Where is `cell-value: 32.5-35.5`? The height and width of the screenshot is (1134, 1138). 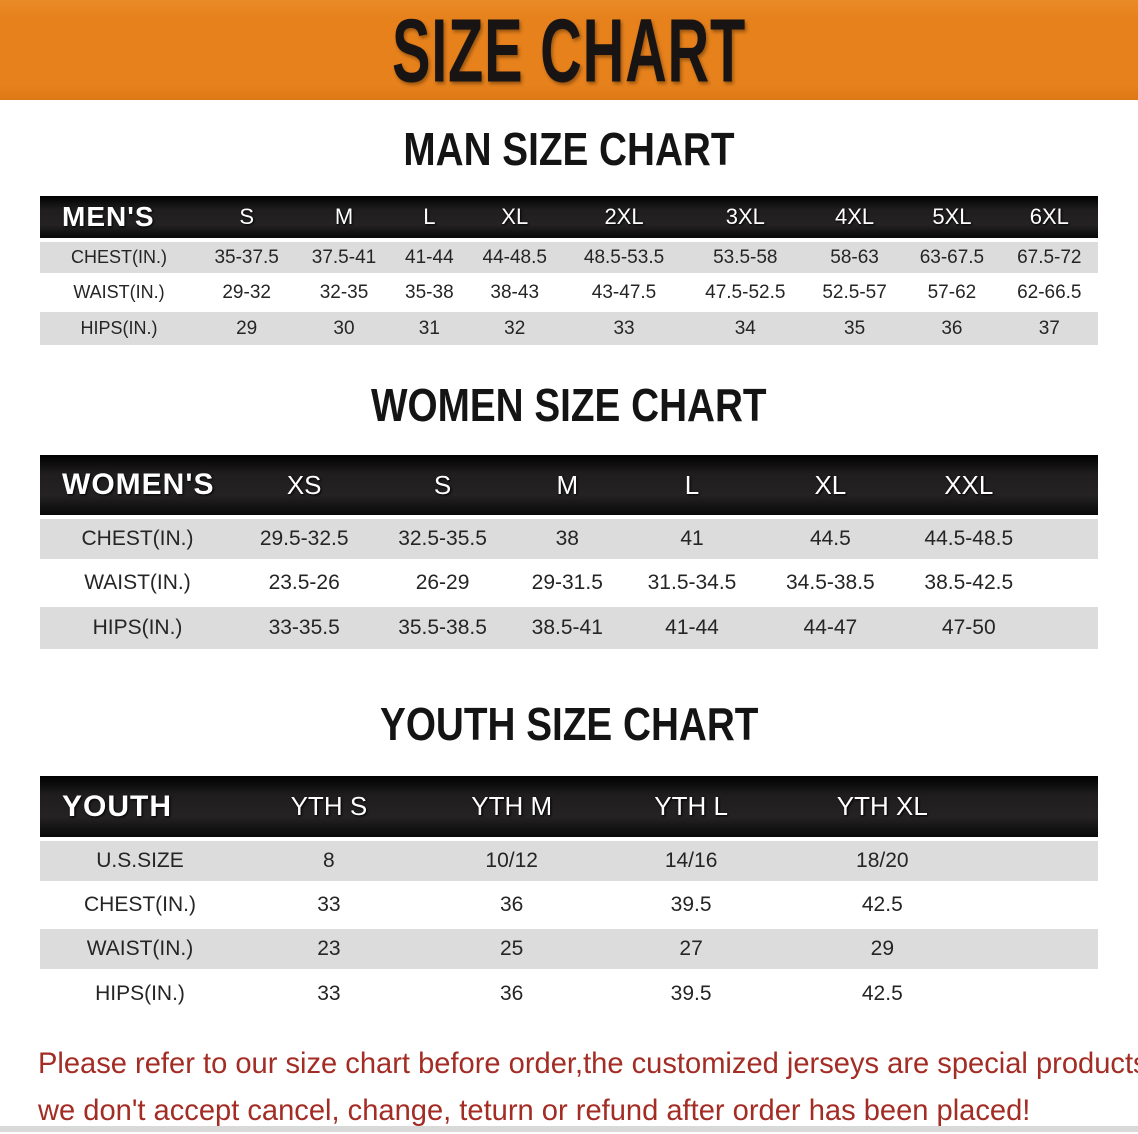 cell-value: 32.5-35.5 is located at coordinates (442, 539).